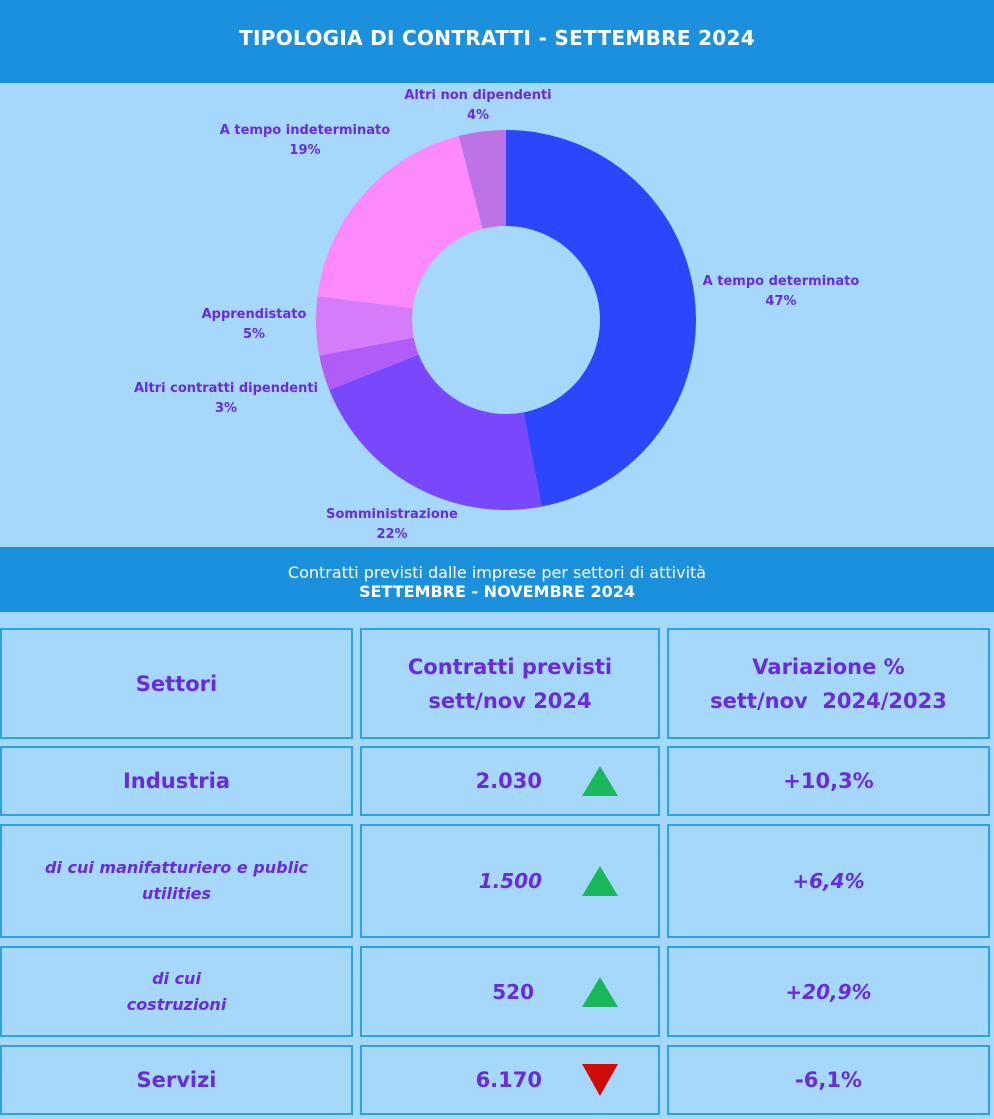 This screenshot has width=994, height=1119. I want to click on slice-label-tempo-indeterminato: A tempo indeterminato 19%, so click(305, 141).